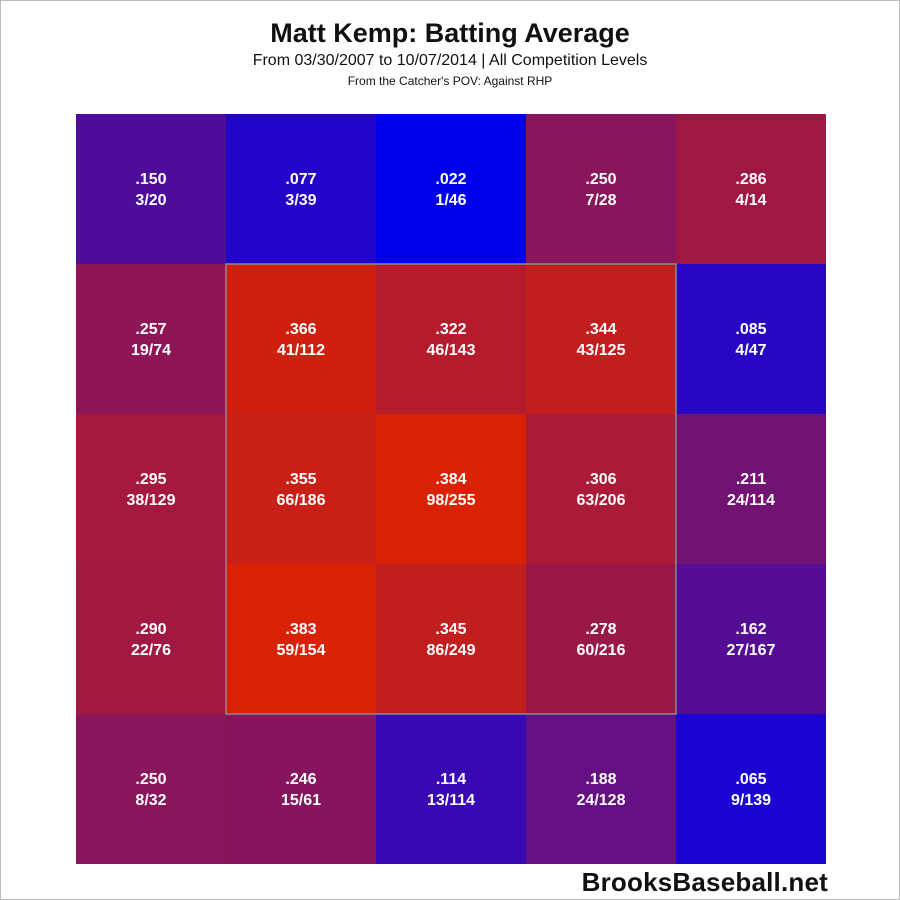 The height and width of the screenshot is (900, 900). Describe the element at coordinates (300, 179) in the screenshot. I see `cell-average-label: .077` at that location.